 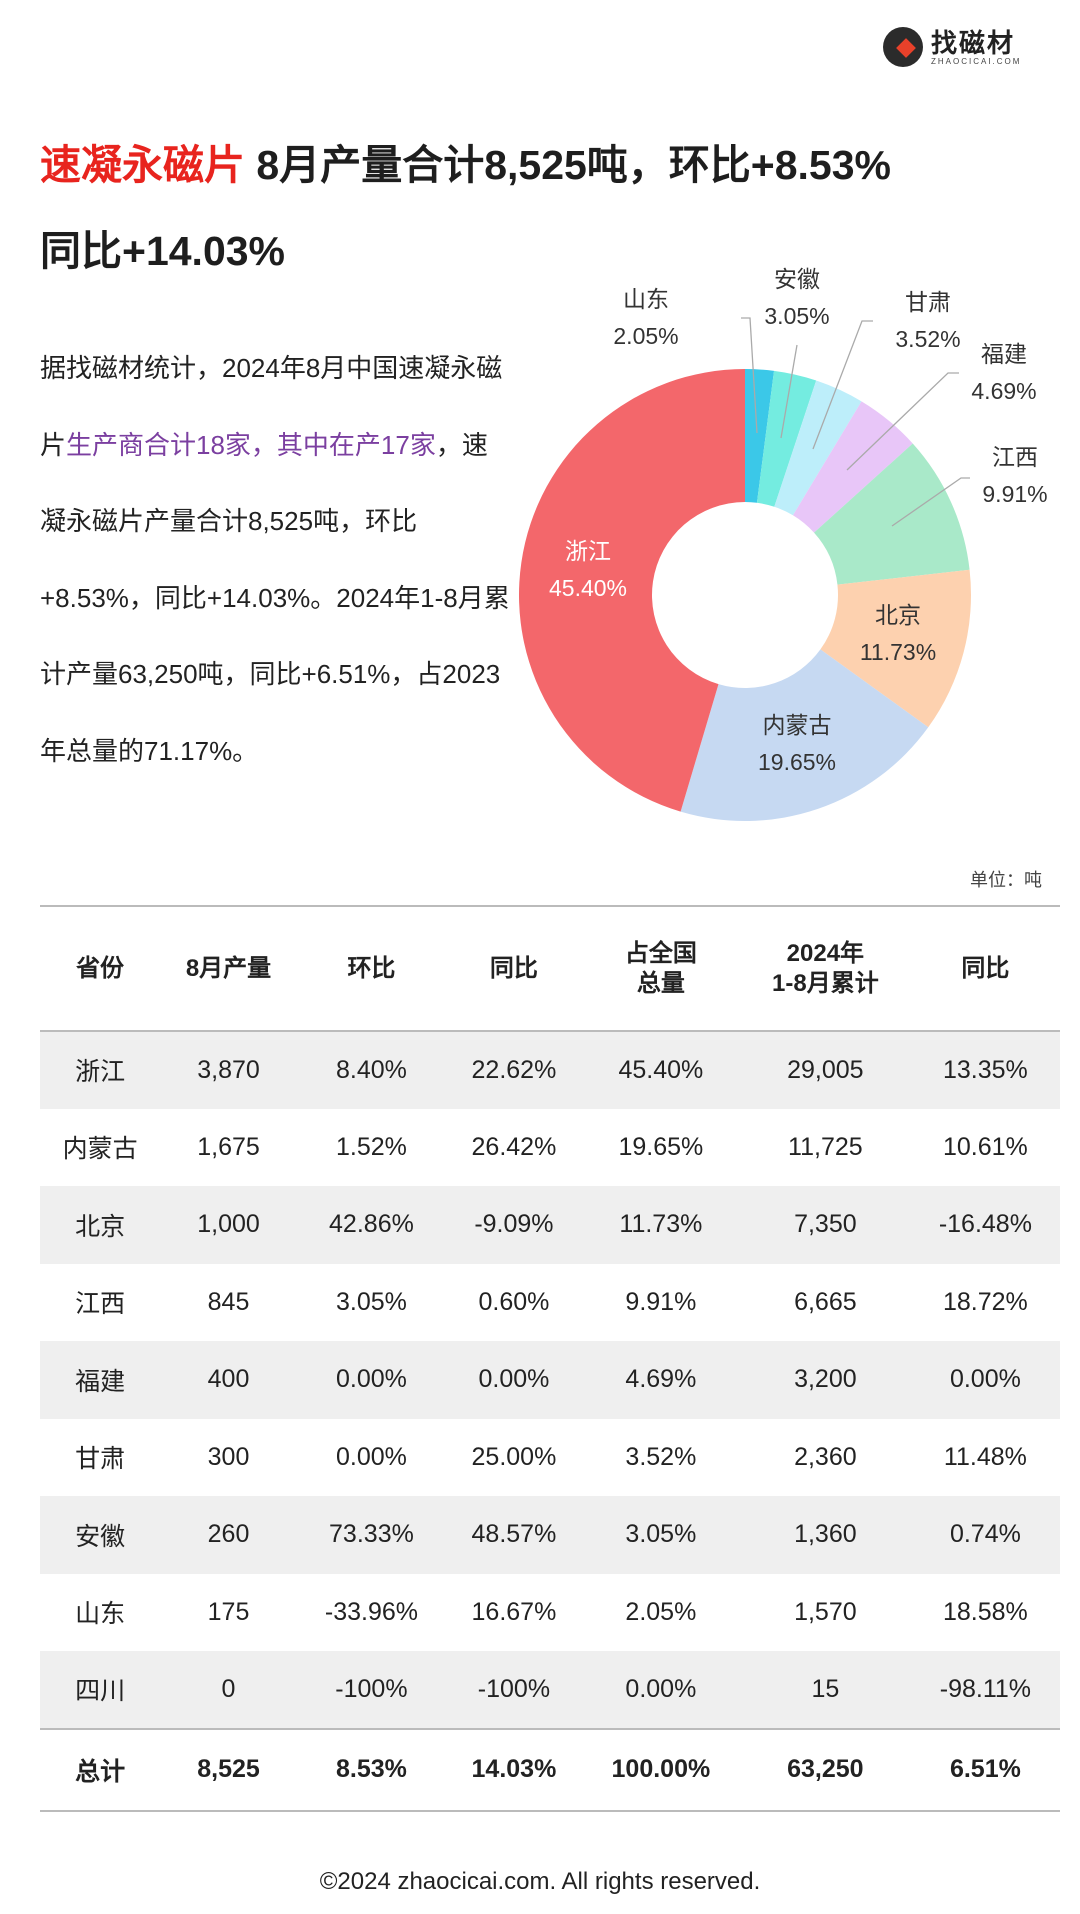 What do you see at coordinates (371, 1225) in the screenshot?
I see `table-cell: 42.86%` at bounding box center [371, 1225].